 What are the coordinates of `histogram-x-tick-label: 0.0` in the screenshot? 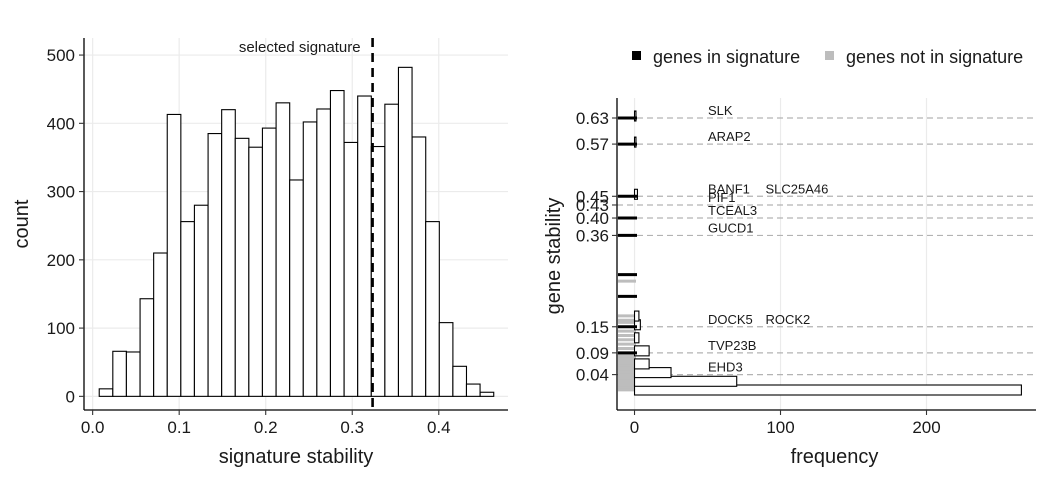 It's located at (93, 427).